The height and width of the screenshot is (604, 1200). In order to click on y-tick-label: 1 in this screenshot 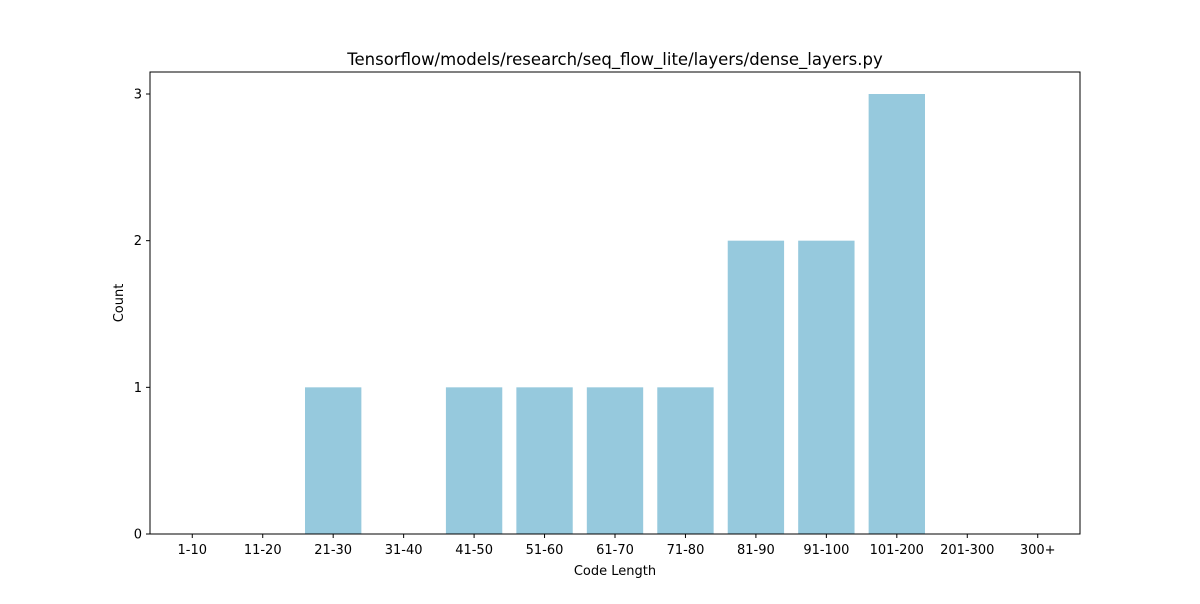, I will do `click(138, 388)`.